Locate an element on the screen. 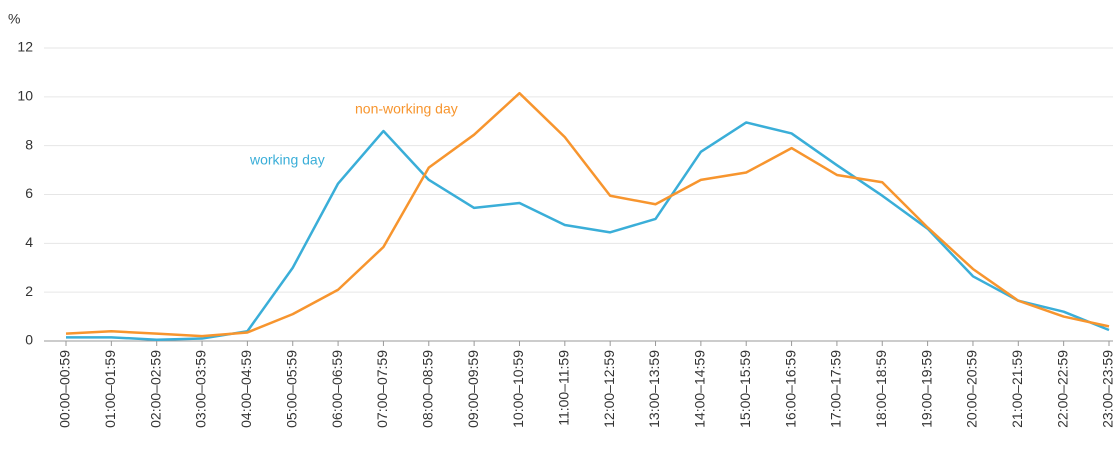  series-label: non-working day is located at coordinates (406, 109).